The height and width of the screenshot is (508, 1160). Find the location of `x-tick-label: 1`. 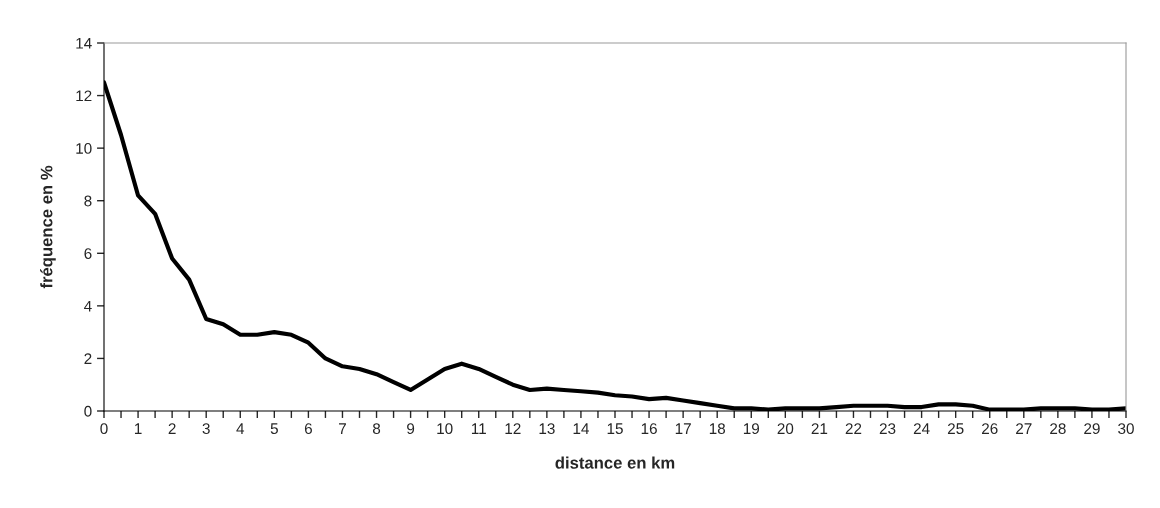

x-tick-label: 1 is located at coordinates (138, 428).